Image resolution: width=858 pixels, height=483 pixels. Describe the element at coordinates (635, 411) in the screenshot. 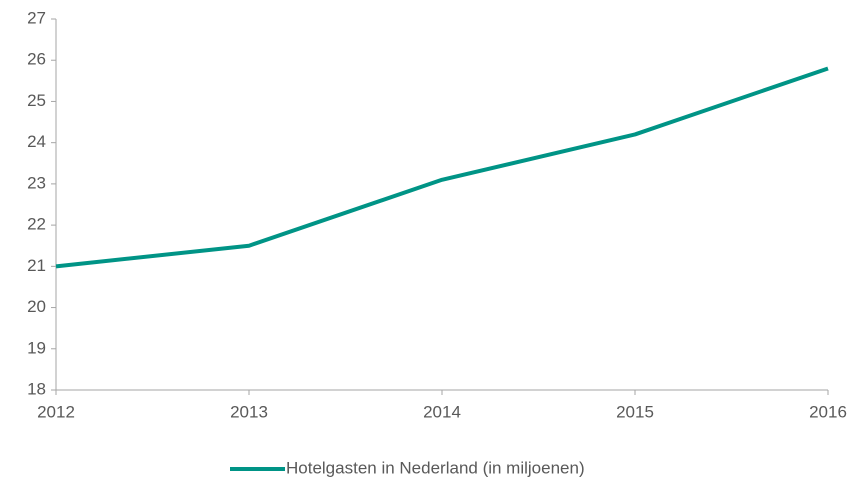

I see `x-tick-label: 2015` at that location.